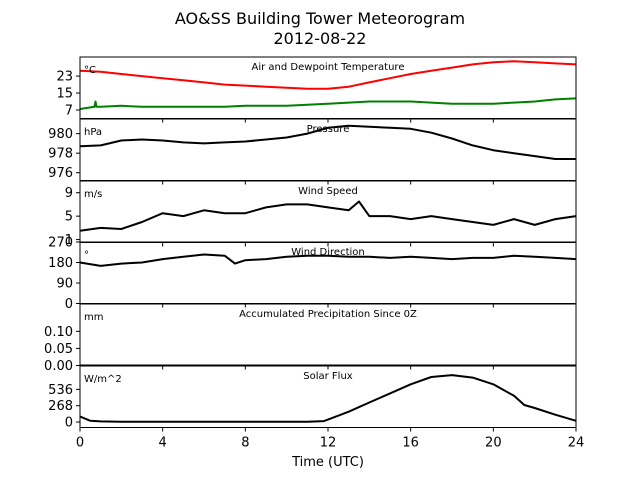 The image size is (640, 480). I want to click on x-tick-label: 4, so click(163, 443).